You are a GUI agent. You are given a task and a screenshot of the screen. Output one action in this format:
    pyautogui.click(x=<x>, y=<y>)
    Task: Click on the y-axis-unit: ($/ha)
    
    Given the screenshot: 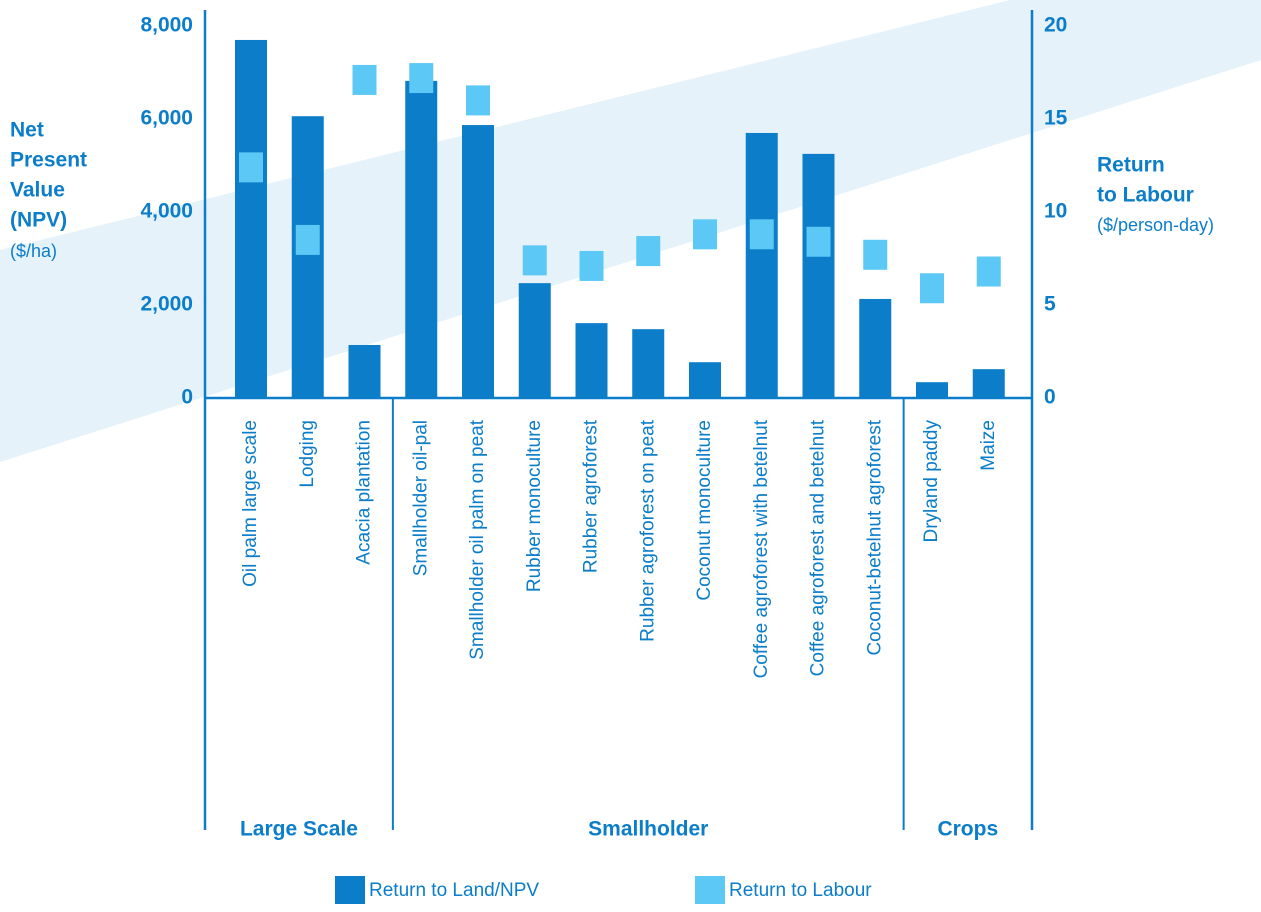 What is the action you would take?
    pyautogui.click(x=33, y=251)
    